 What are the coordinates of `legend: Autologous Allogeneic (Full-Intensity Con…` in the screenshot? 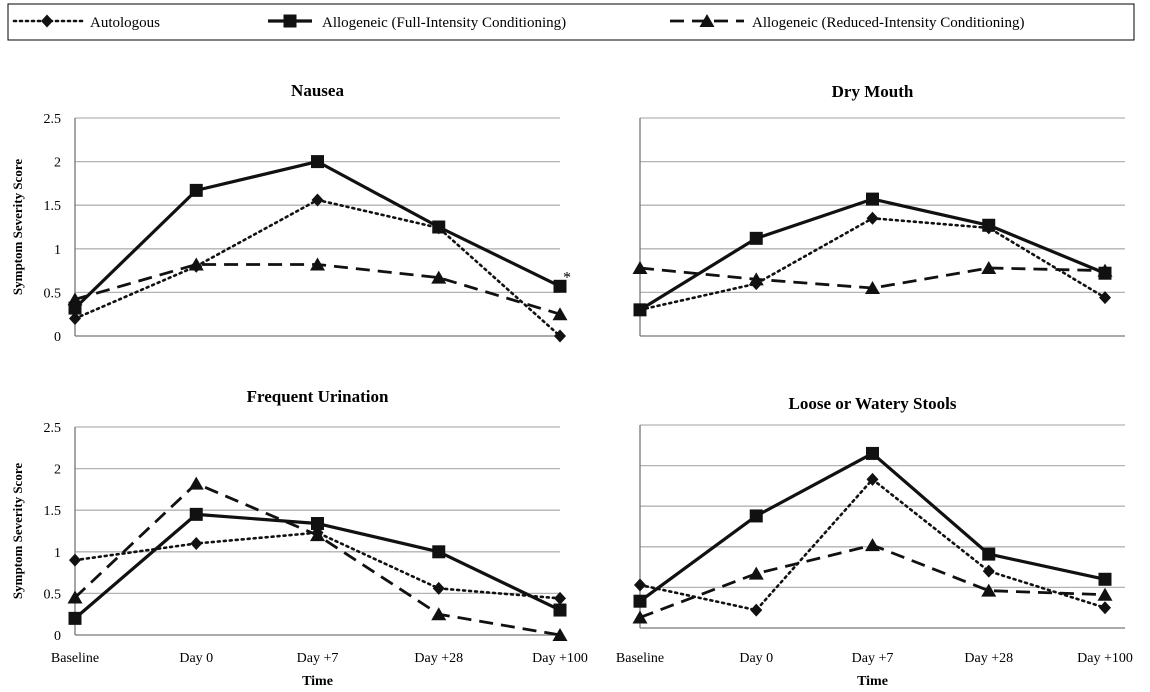 It's located at (571, 22).